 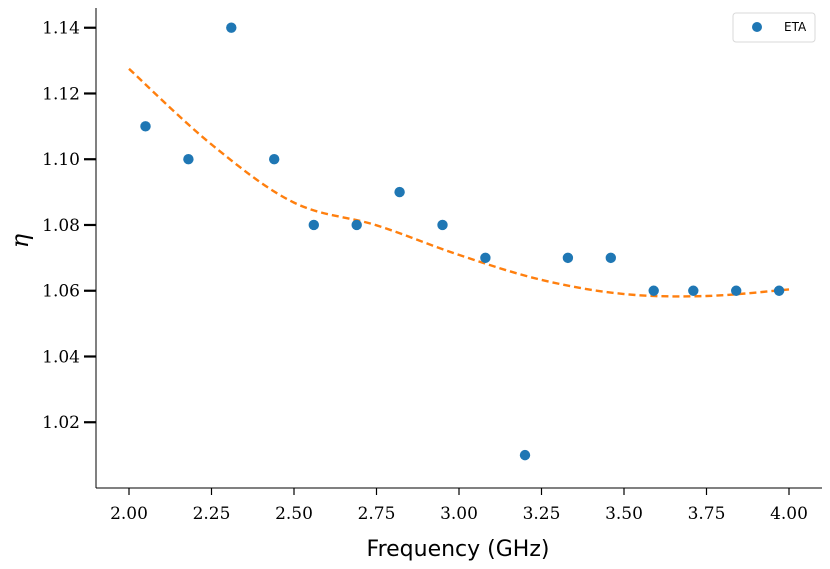 I want to click on x-tick-label: 3.00, so click(x=459, y=514).